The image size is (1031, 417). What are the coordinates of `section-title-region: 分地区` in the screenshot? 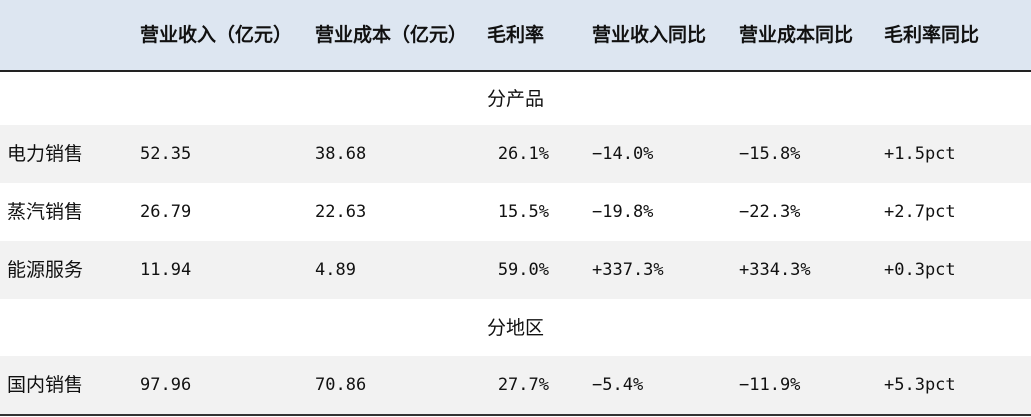 It's located at (515, 328).